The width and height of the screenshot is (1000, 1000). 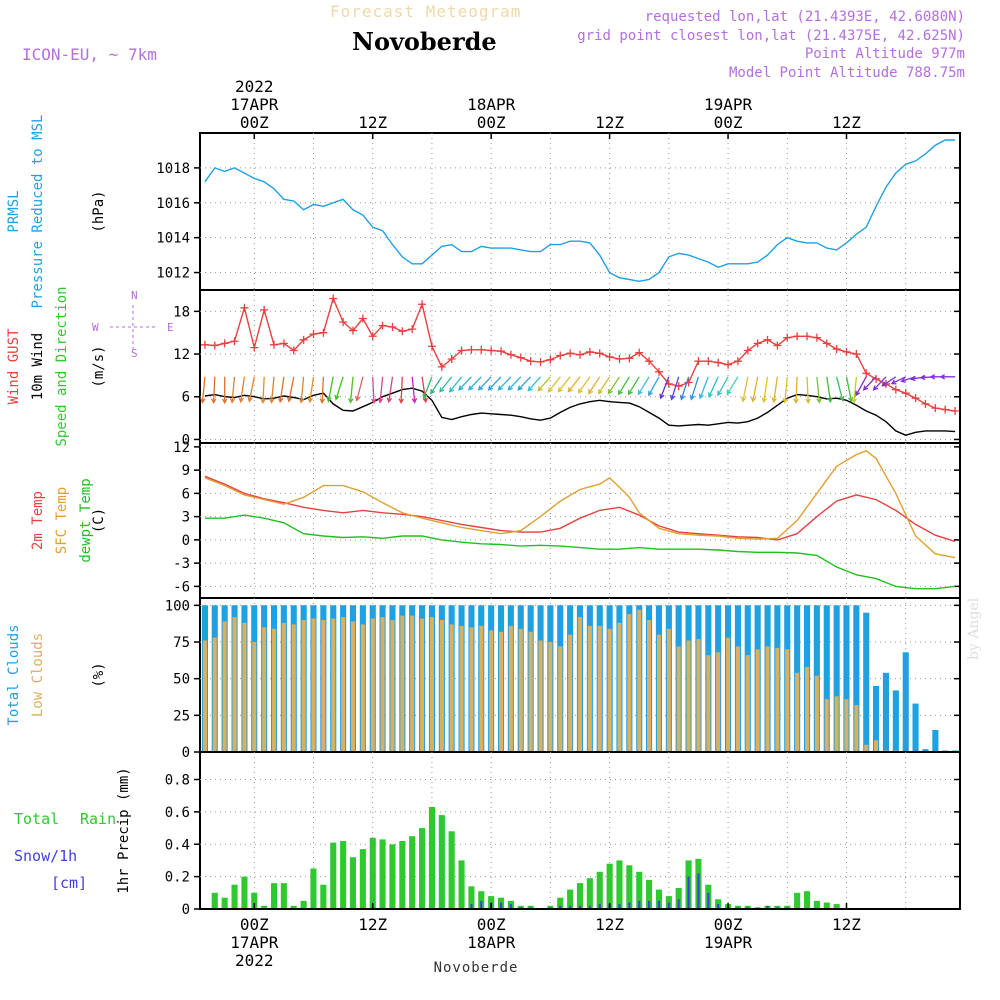 I want to click on y-axis-label: (%), so click(x=99, y=674).